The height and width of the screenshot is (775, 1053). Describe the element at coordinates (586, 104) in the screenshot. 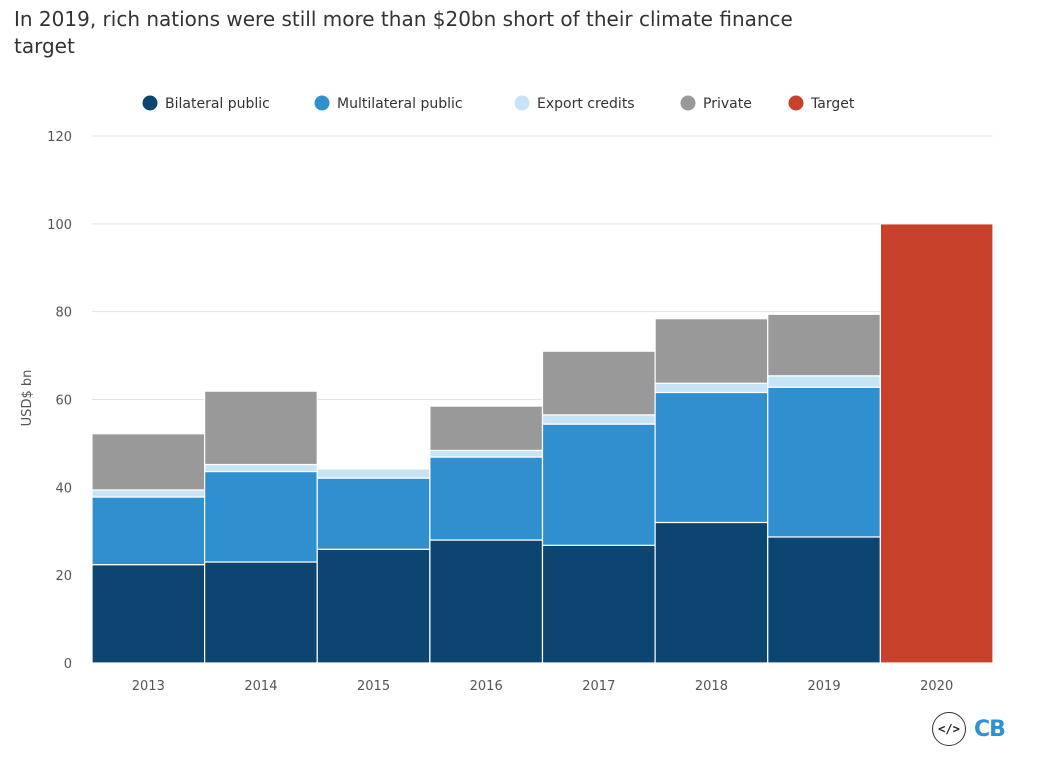

I see `legend-label: Export credits` at that location.